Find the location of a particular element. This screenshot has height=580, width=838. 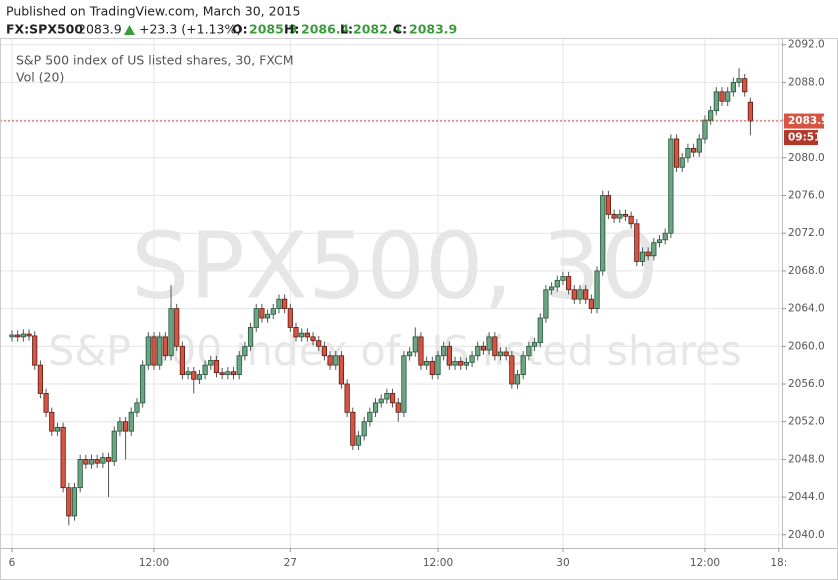

indicator-label: Vol (20) is located at coordinates (40, 77).